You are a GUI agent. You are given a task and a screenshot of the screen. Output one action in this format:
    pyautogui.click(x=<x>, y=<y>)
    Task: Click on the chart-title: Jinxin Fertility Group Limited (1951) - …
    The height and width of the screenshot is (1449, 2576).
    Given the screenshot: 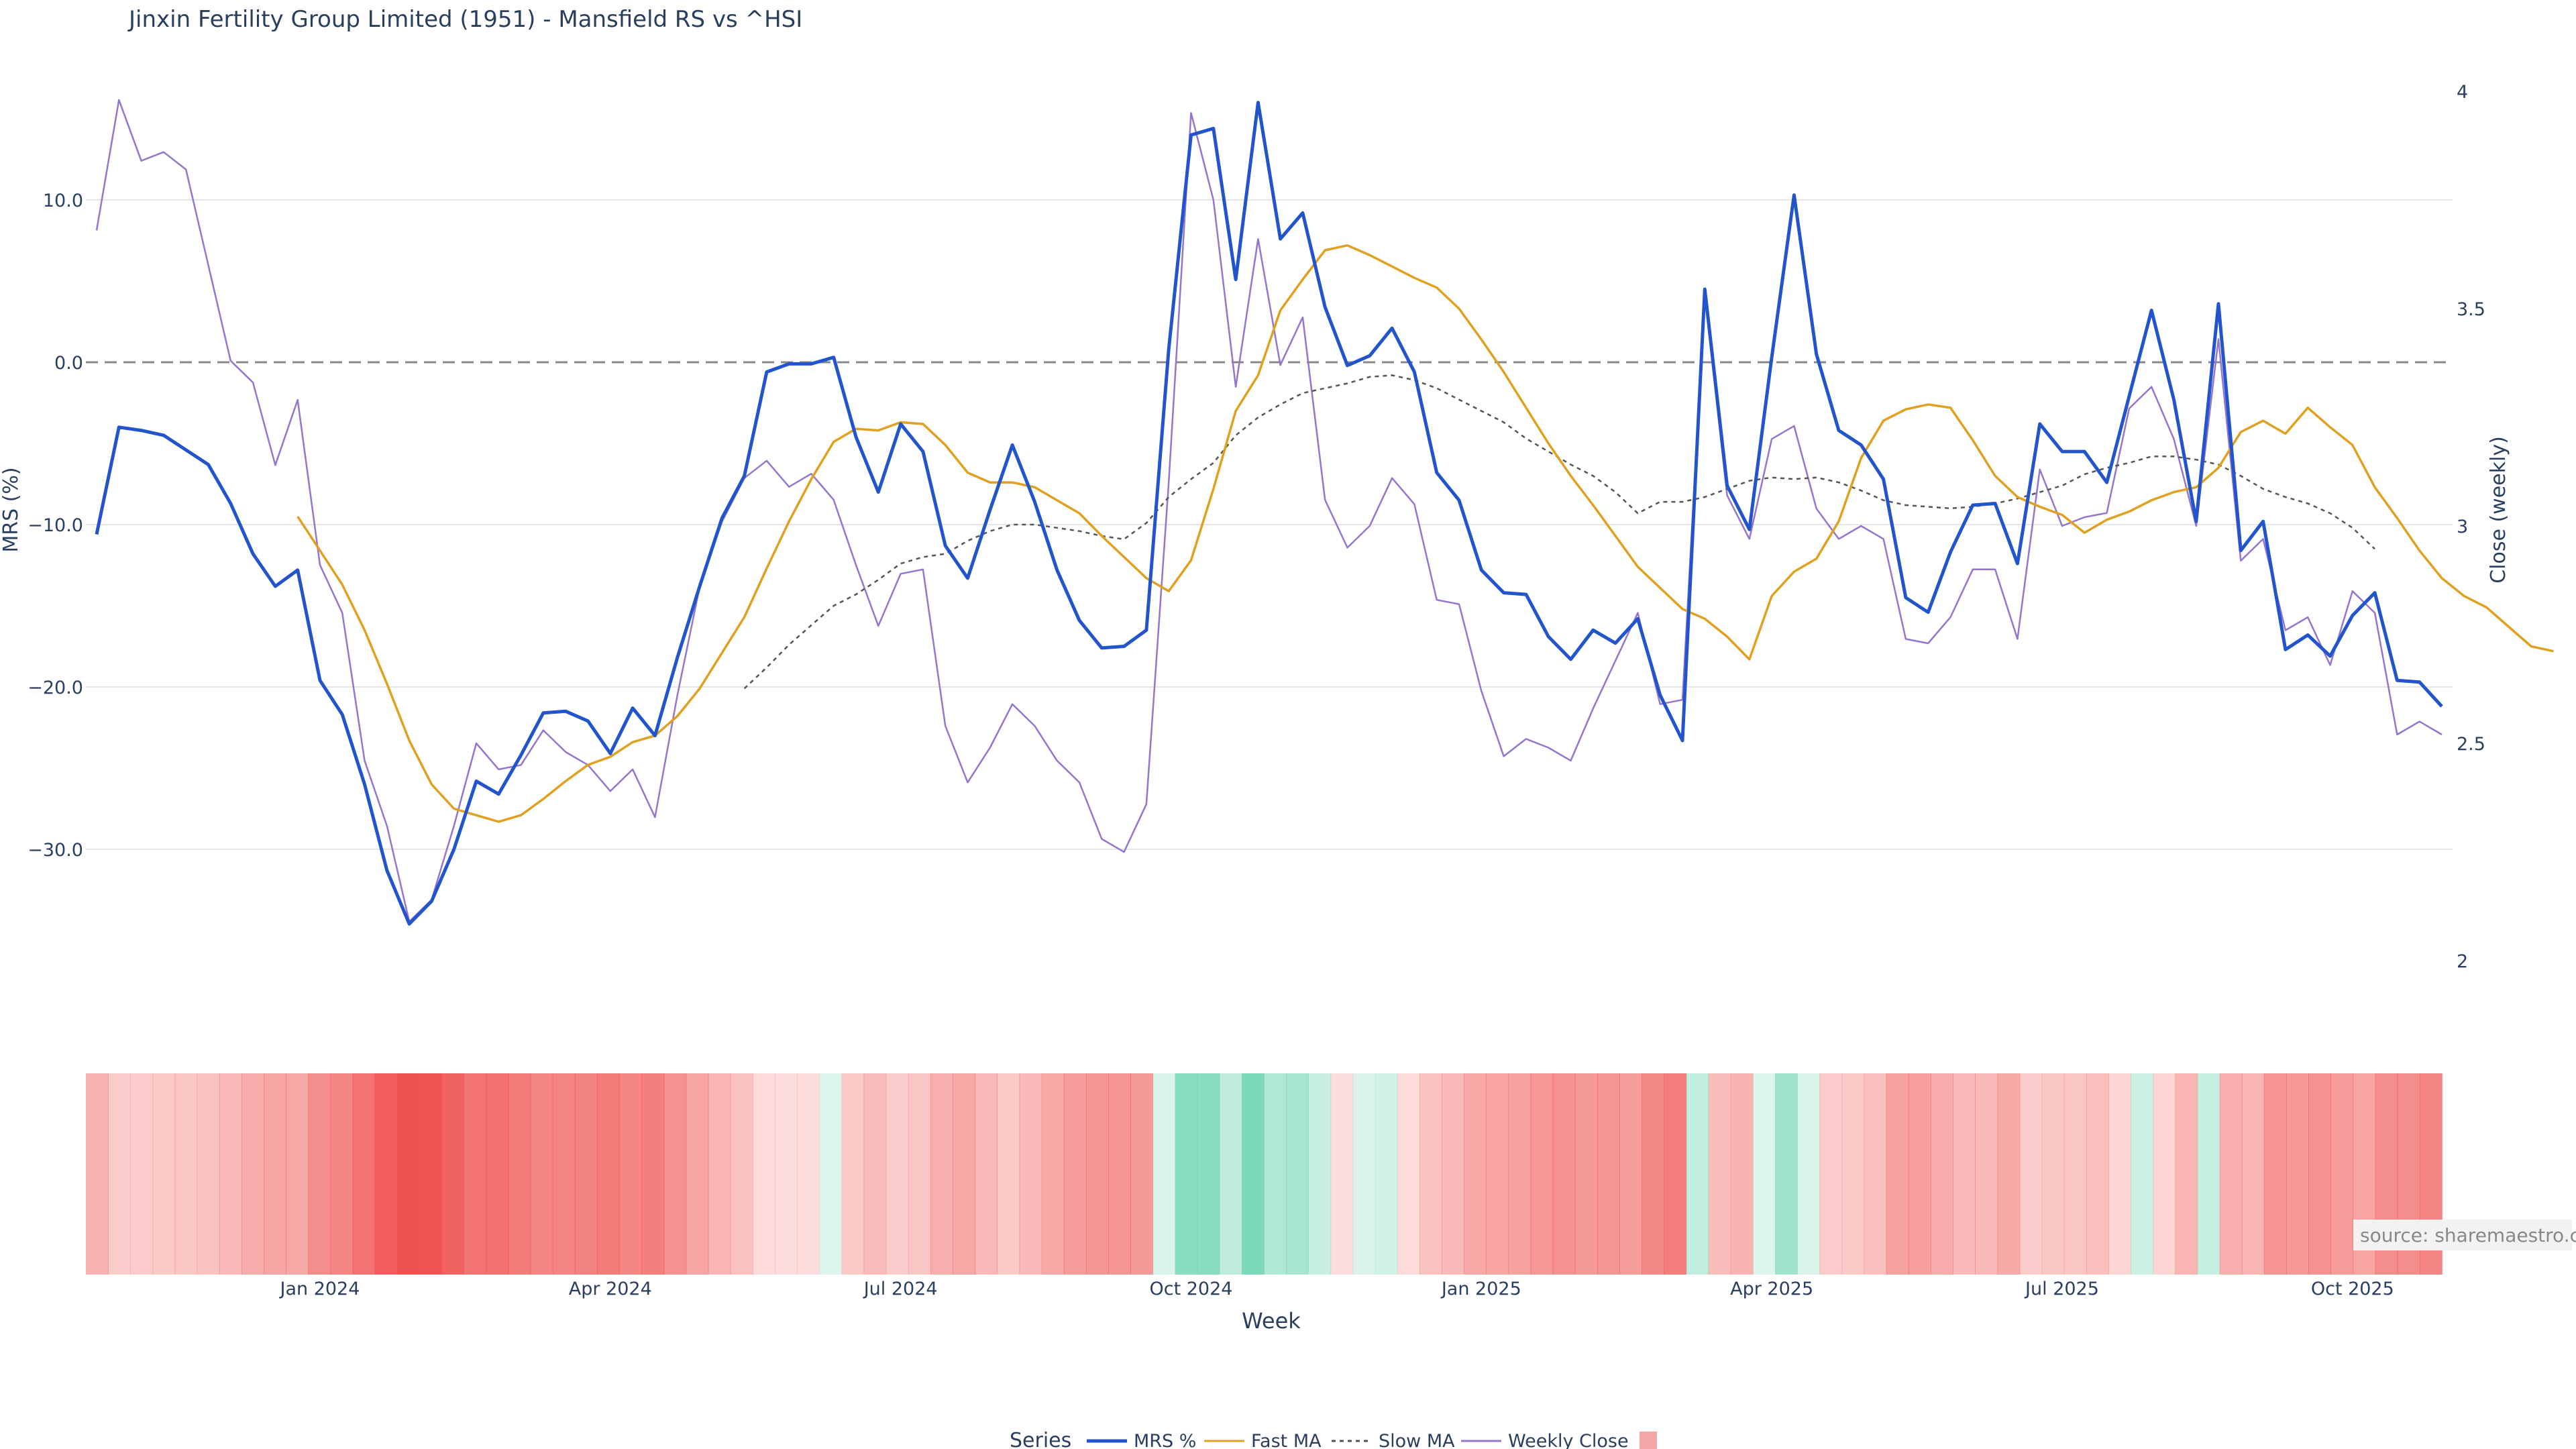 What is the action you would take?
    pyautogui.click(x=464, y=19)
    